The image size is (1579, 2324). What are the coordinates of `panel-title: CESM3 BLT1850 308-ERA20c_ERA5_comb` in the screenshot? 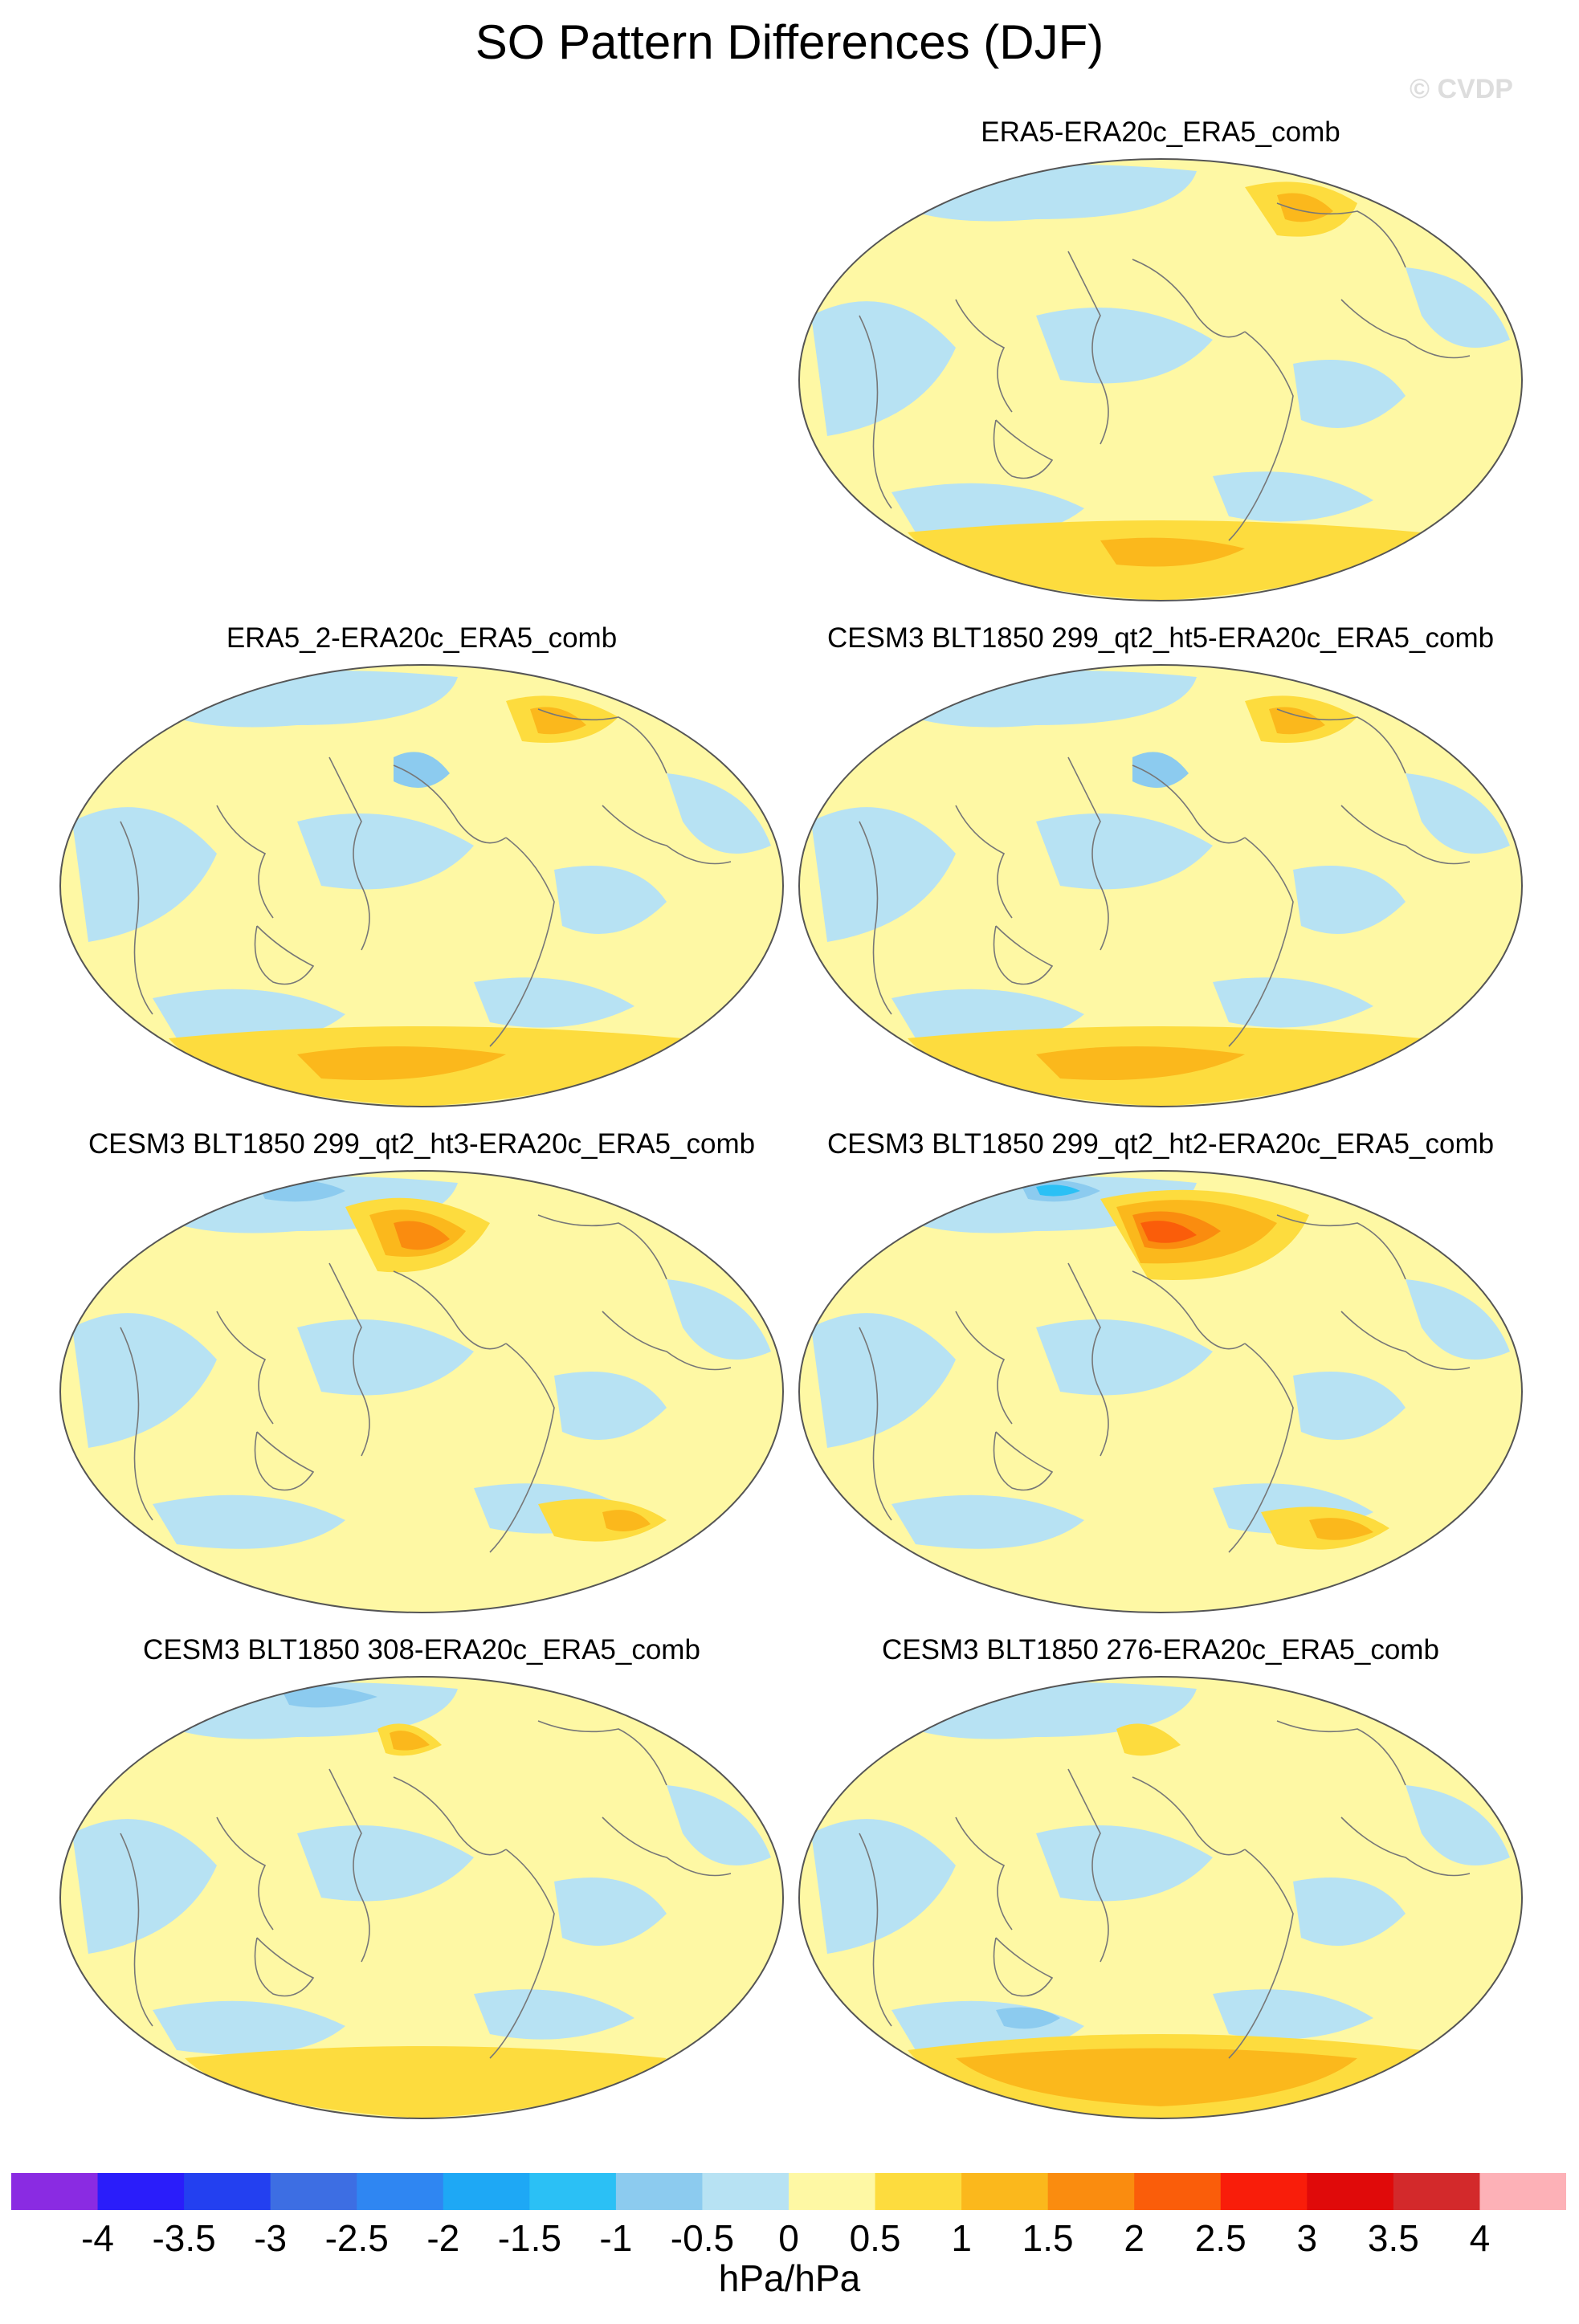 It's located at (421, 1650).